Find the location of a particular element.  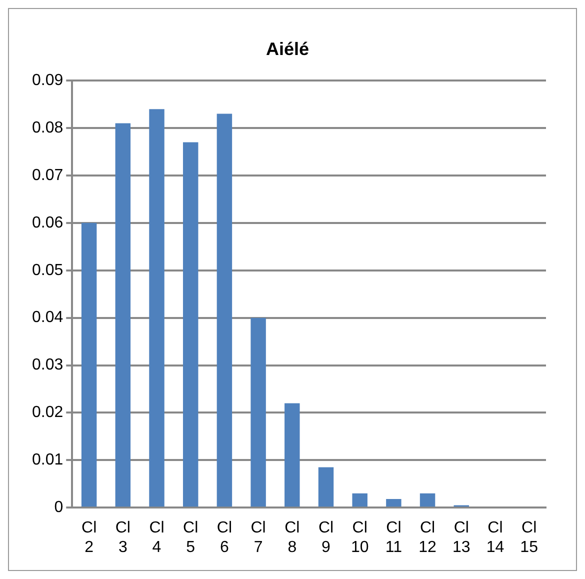

x-tick-label: Cl 3 is located at coordinates (122, 538).